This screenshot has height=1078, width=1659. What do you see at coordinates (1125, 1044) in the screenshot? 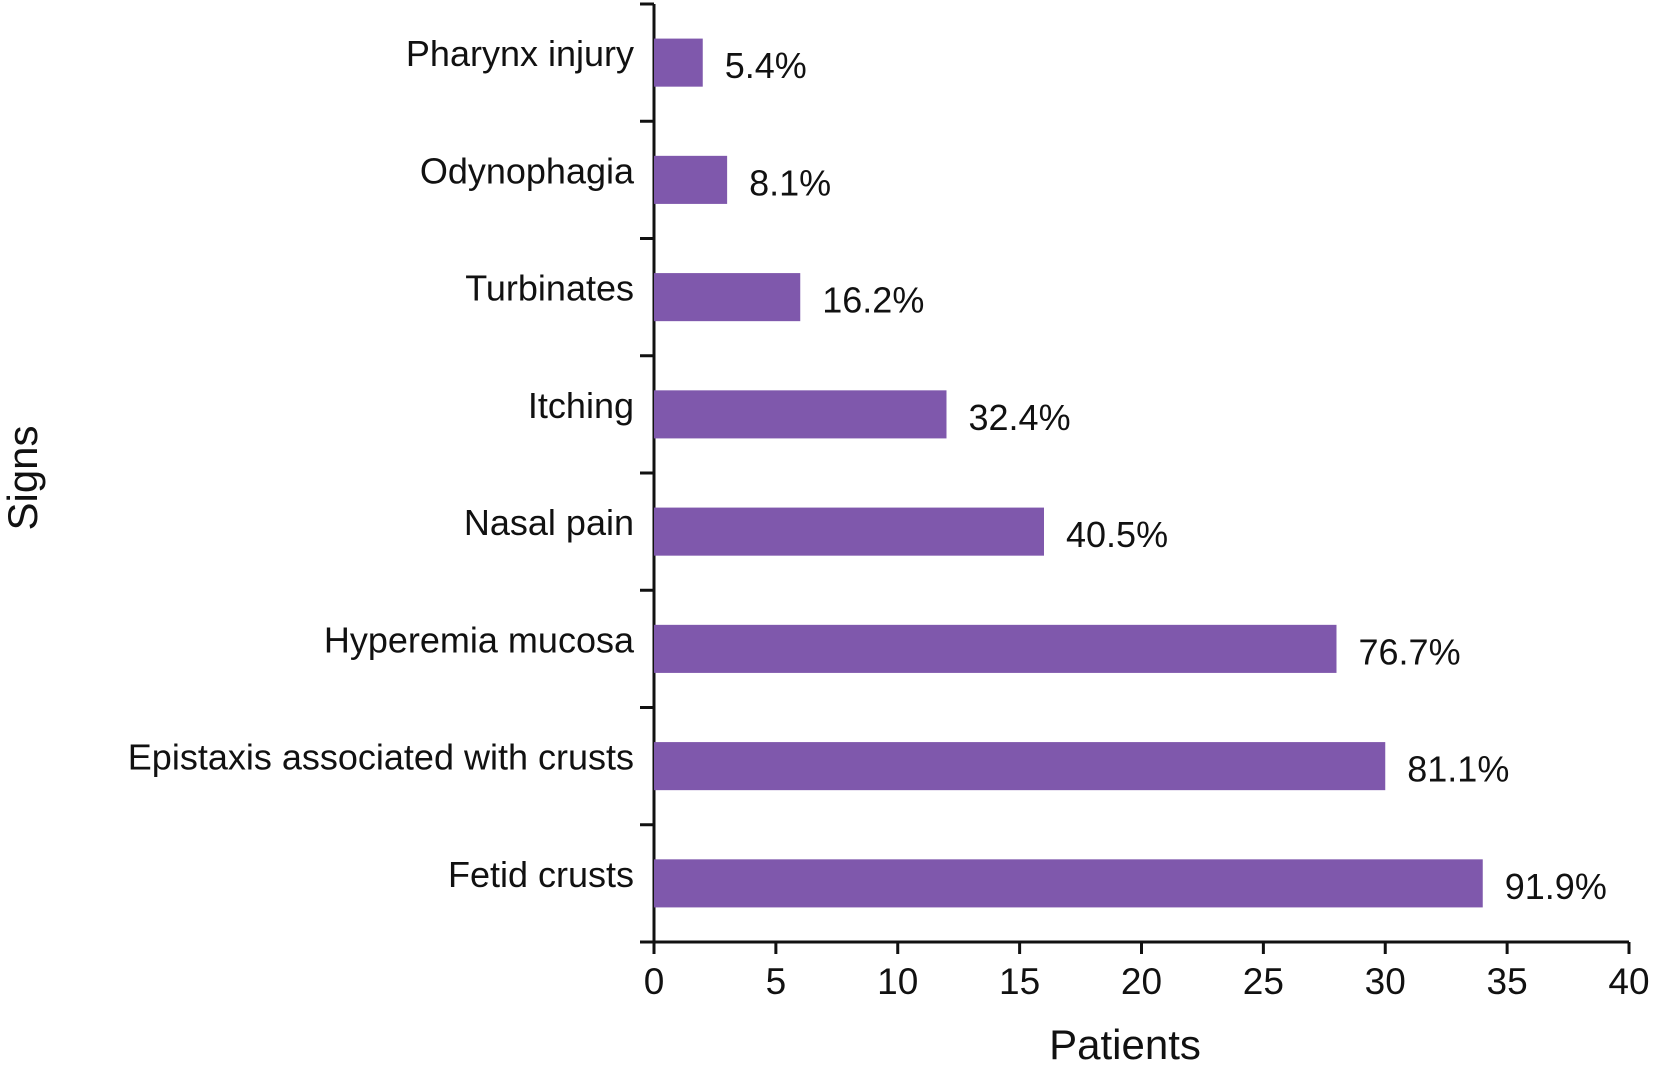
I see `x-axis-title: Patients` at bounding box center [1125, 1044].